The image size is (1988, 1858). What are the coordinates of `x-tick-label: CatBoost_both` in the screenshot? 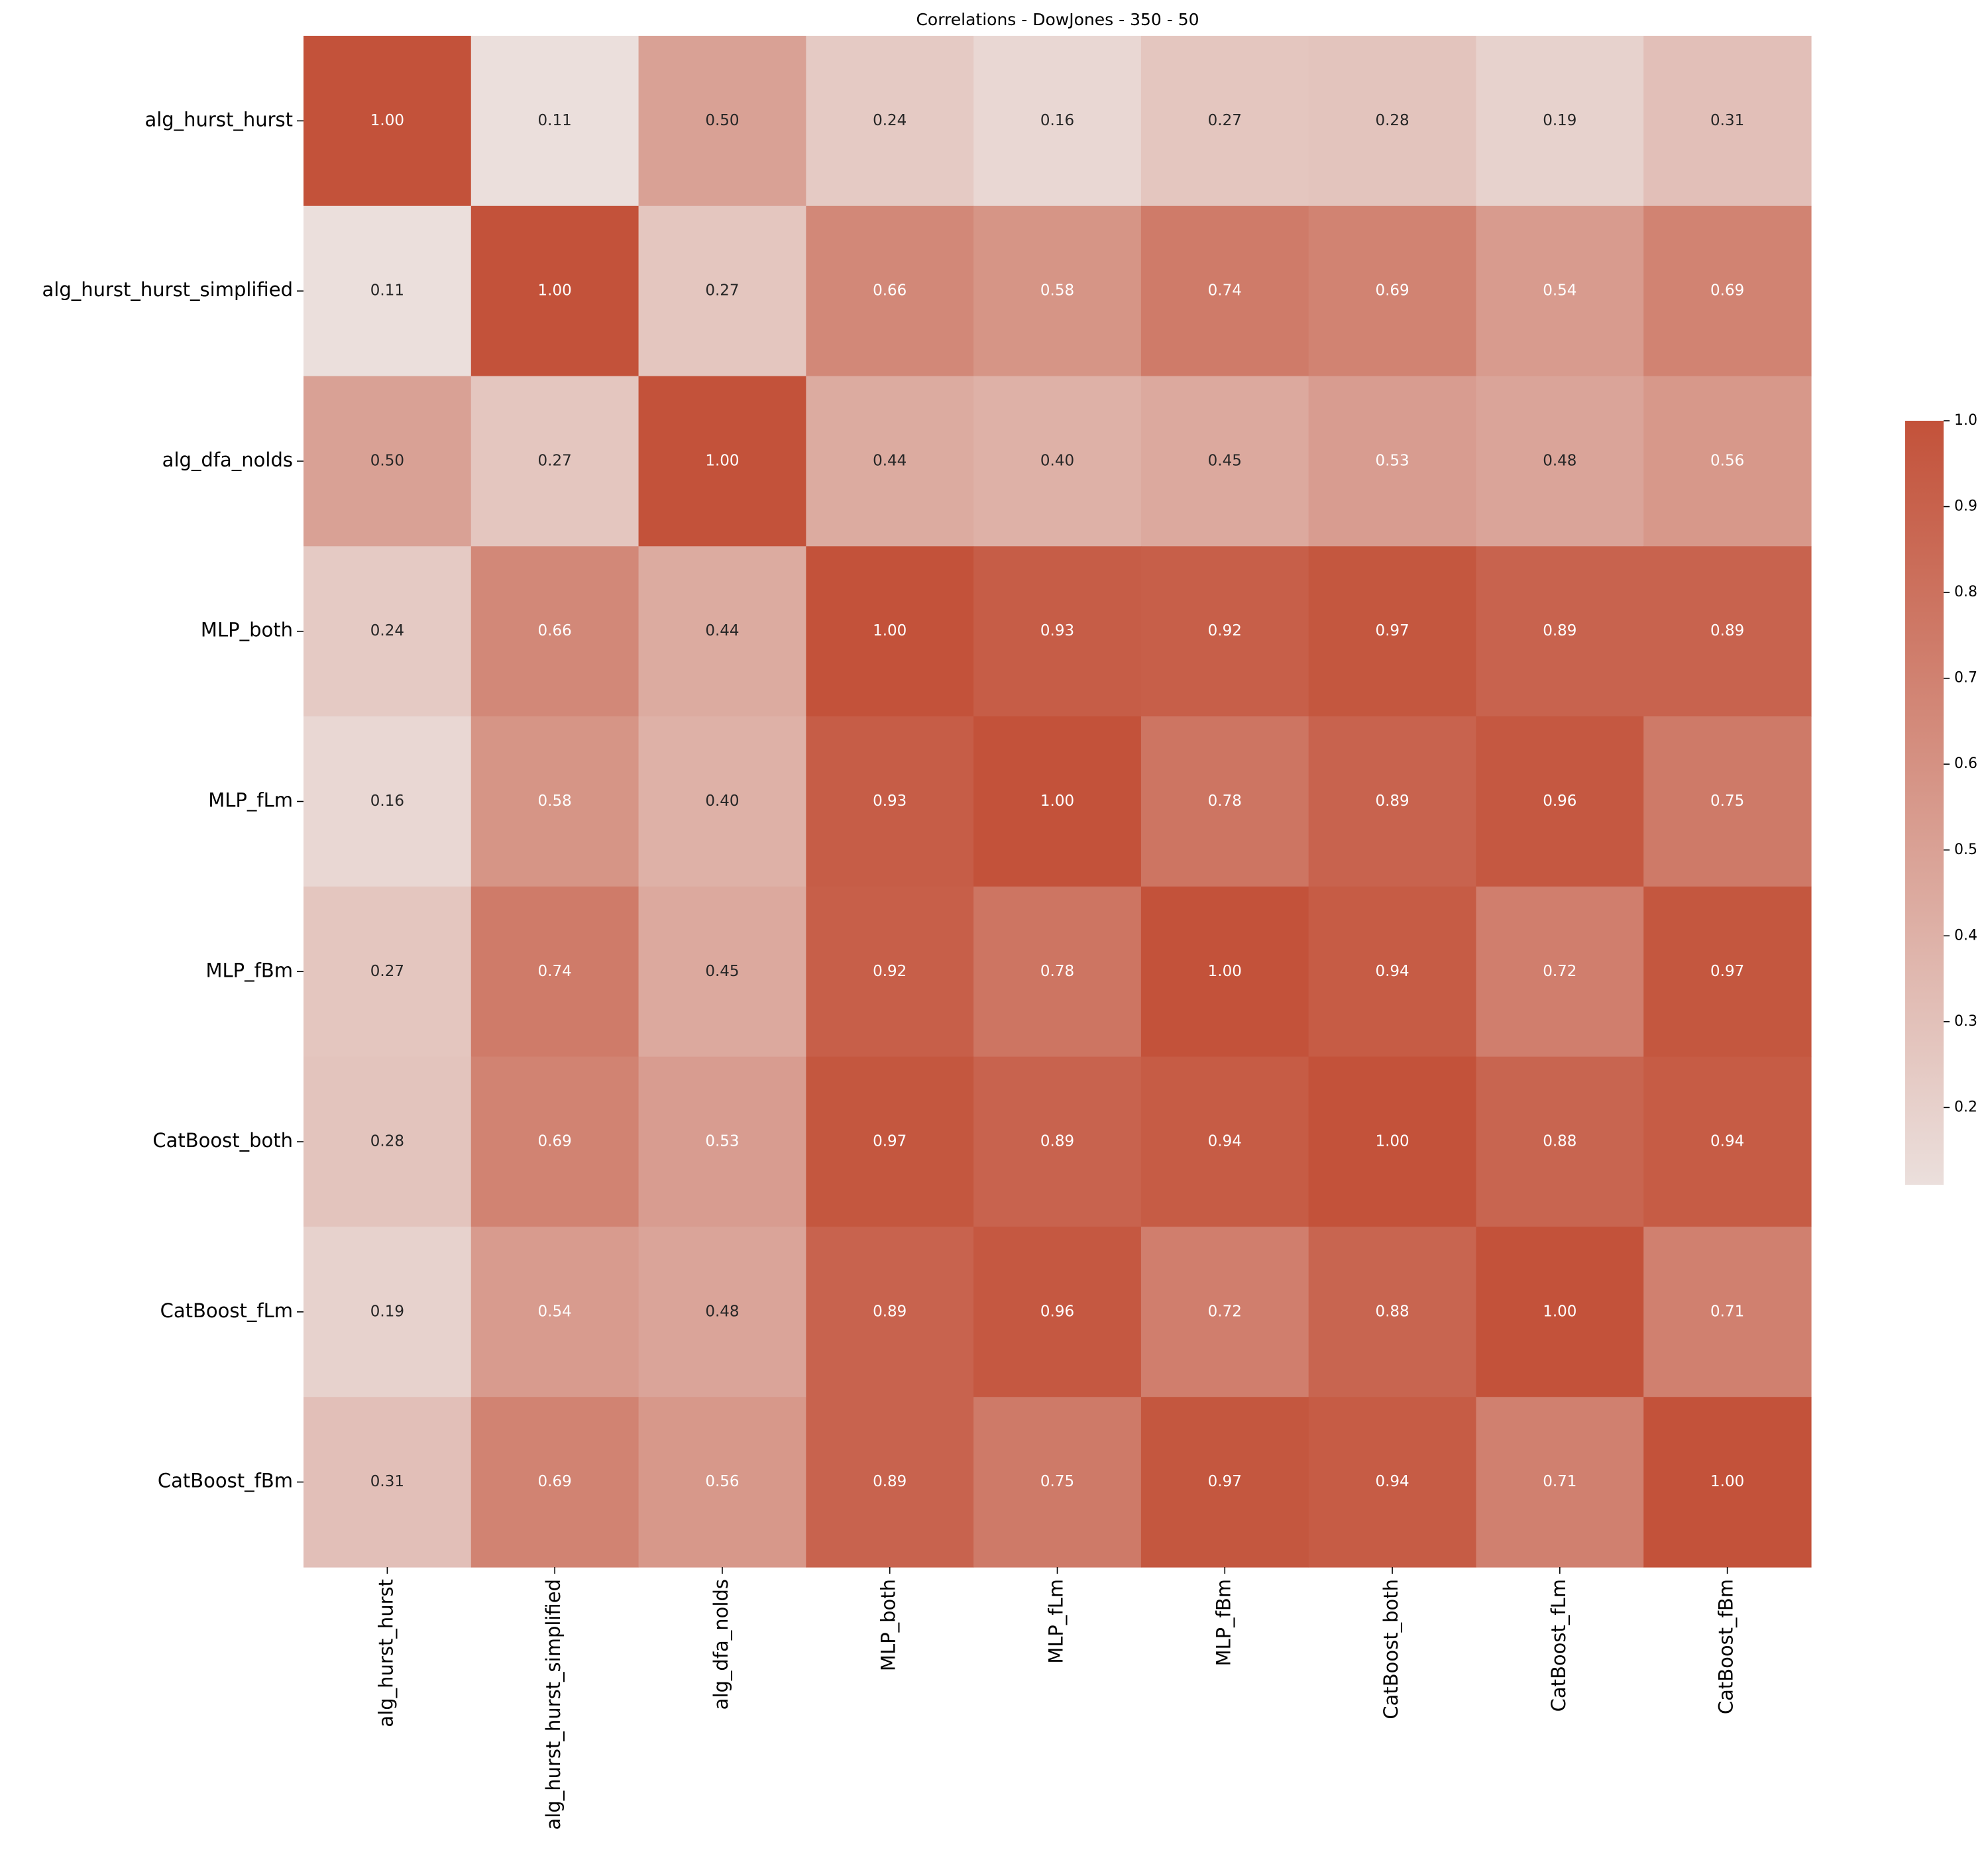 It's located at (1391, 1649).